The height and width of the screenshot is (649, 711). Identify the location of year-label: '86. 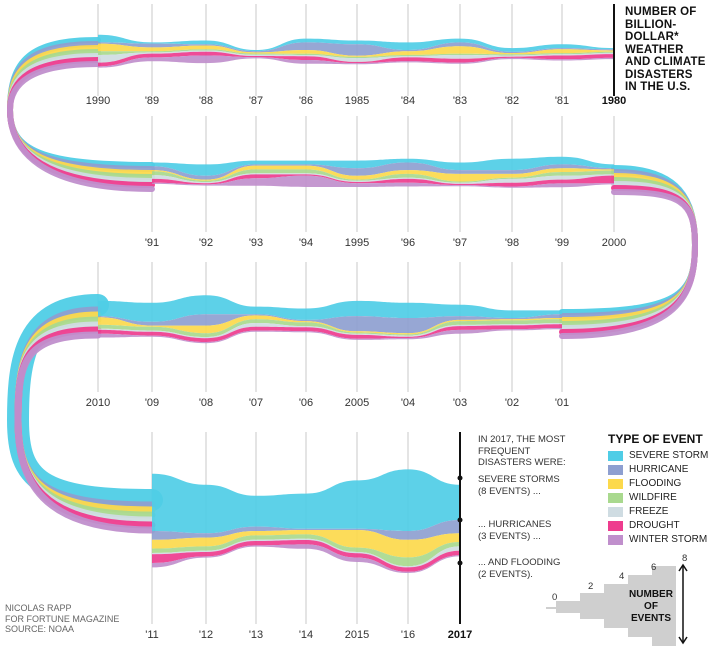
(306, 101).